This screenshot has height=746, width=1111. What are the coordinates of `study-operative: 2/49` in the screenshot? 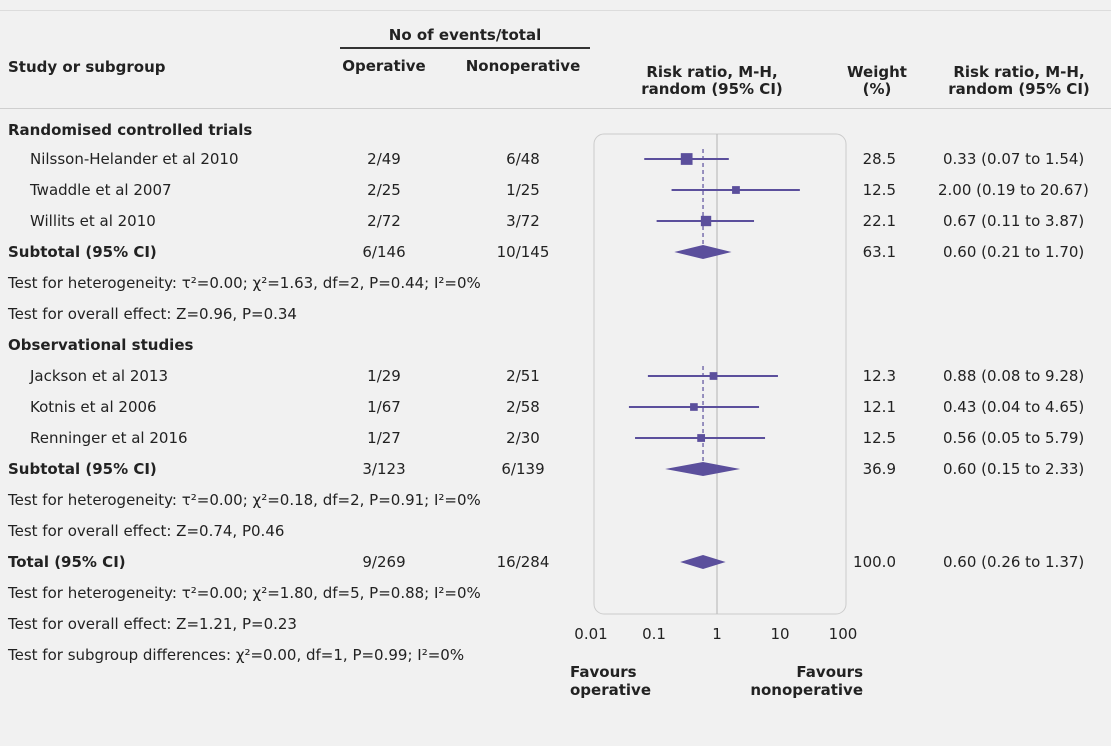 It's located at (384, 159).